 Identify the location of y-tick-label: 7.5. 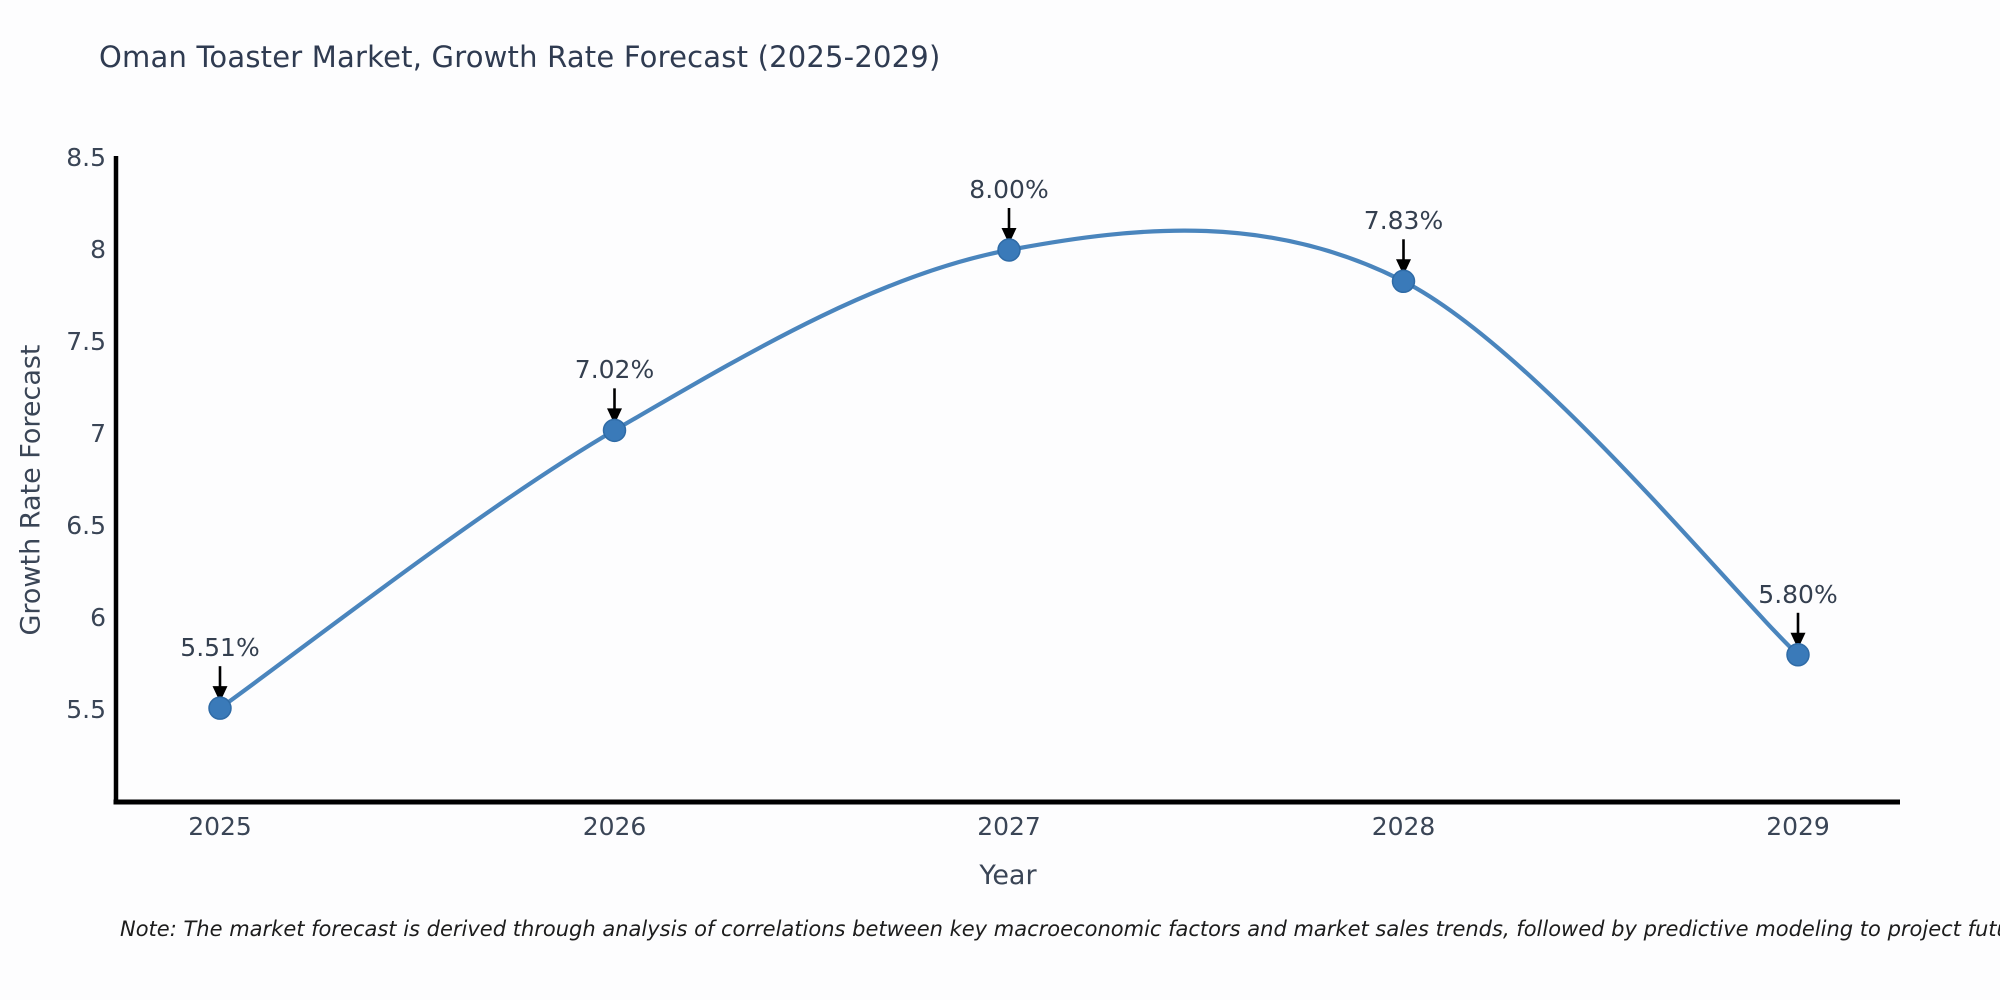
(86, 341).